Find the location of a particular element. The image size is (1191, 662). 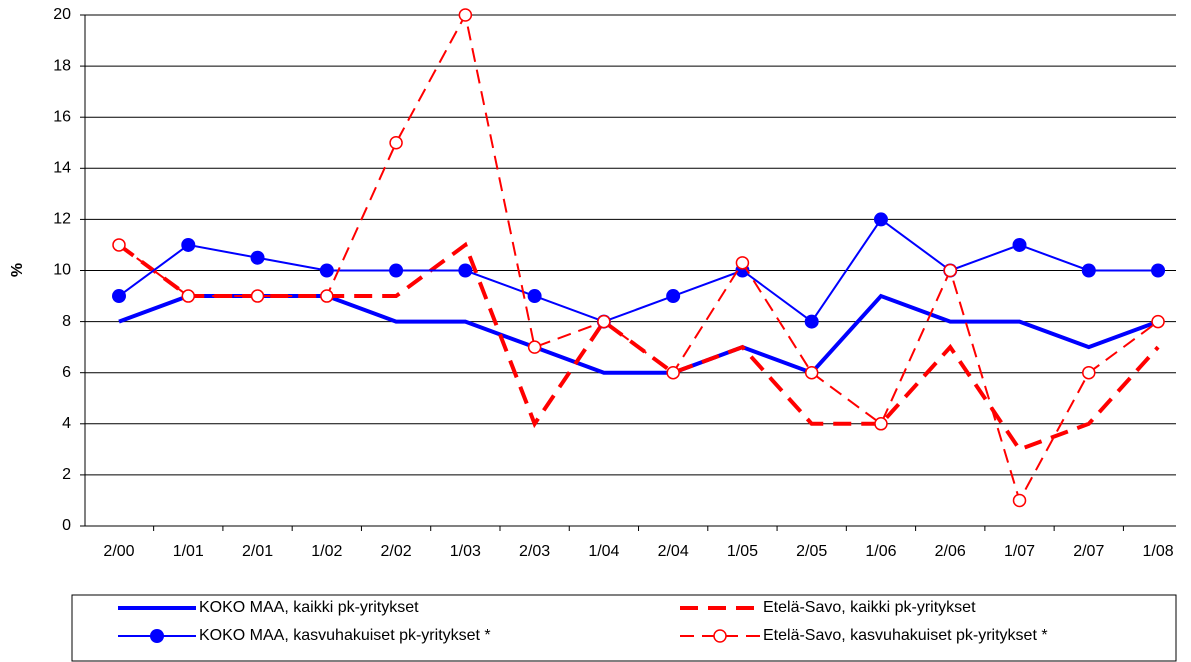

y-tick-label: 4 is located at coordinates (66, 423).